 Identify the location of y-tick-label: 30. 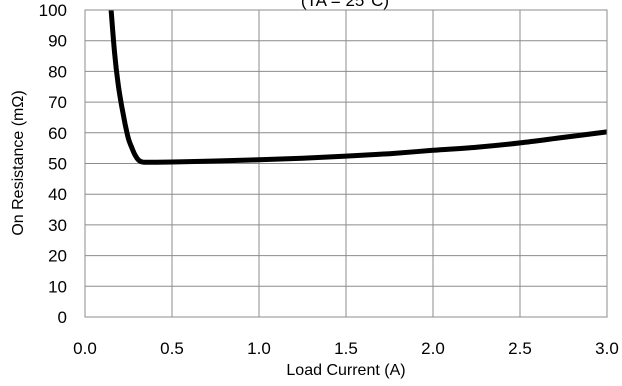
(57, 225).